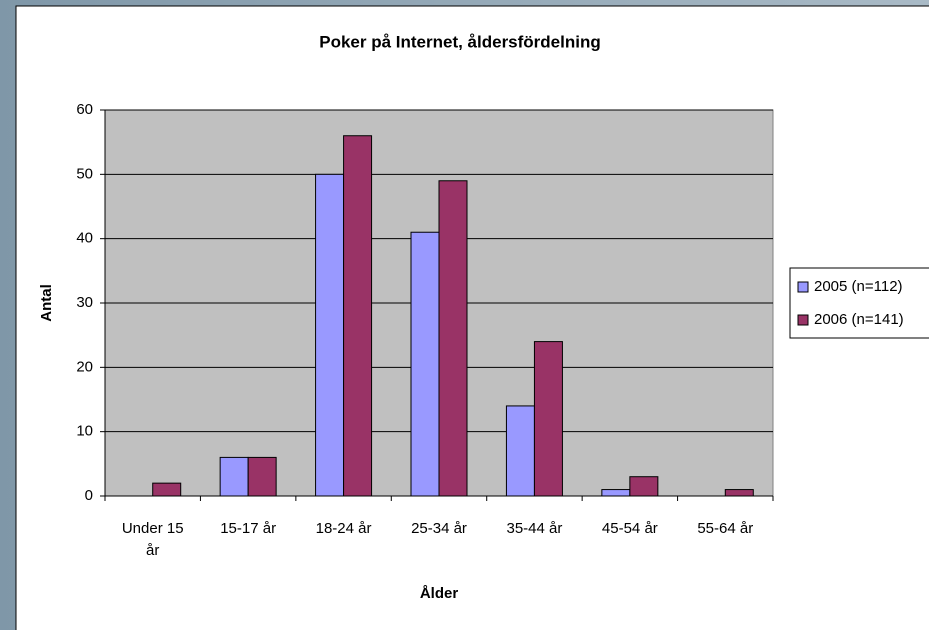  What do you see at coordinates (460, 41) in the screenshot?
I see `chart-title: Poker på Internet, åldersfördelning` at bounding box center [460, 41].